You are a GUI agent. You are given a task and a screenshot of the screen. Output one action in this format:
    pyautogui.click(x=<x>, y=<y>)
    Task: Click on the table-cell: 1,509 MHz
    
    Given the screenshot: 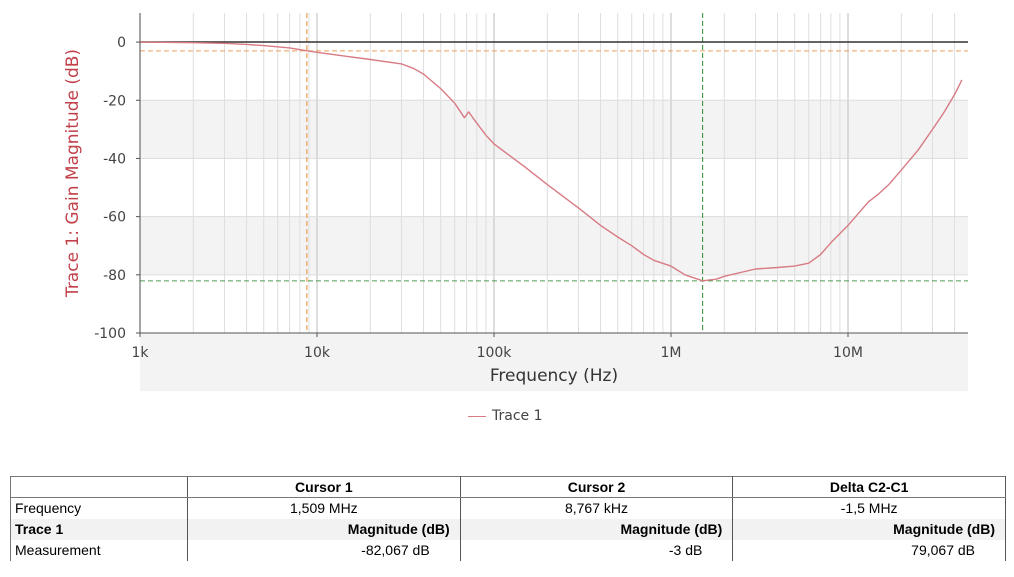 What is the action you would take?
    pyautogui.click(x=324, y=508)
    